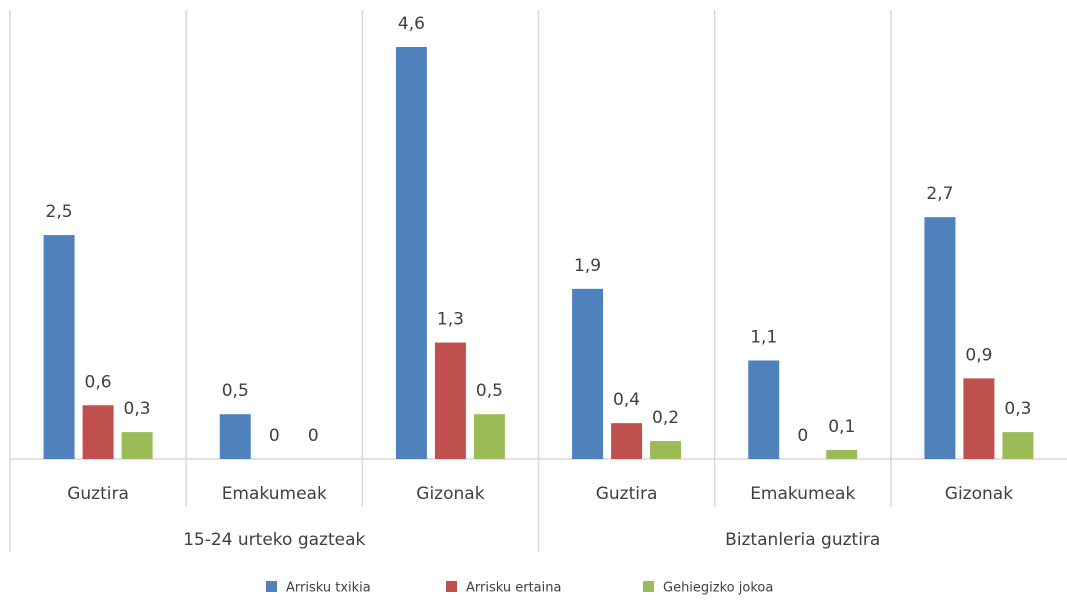 Image resolution: width=1067 pixels, height=601 pixels. Describe the element at coordinates (587, 266) in the screenshot. I see `data-label: 1,9` at that location.